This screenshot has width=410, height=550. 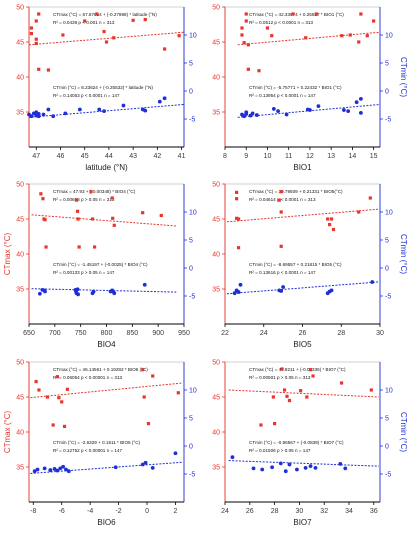 What do you see at coordinates (264, 333) in the screenshot?
I see `x-tick-label: 24` at bounding box center [264, 333].